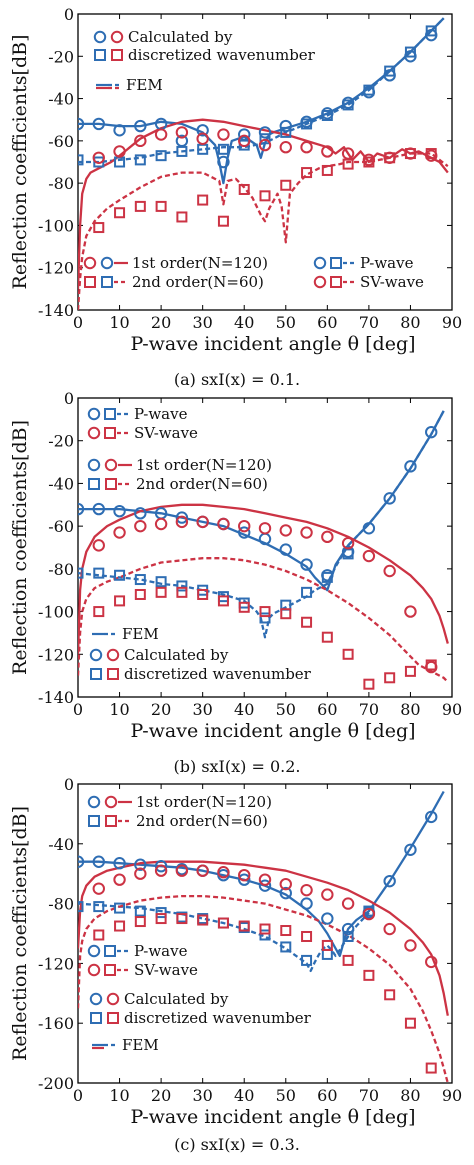 The image size is (474, 1165). Describe the element at coordinates (56, 963) in the screenshot. I see `y-tick-label: -120` at that location.